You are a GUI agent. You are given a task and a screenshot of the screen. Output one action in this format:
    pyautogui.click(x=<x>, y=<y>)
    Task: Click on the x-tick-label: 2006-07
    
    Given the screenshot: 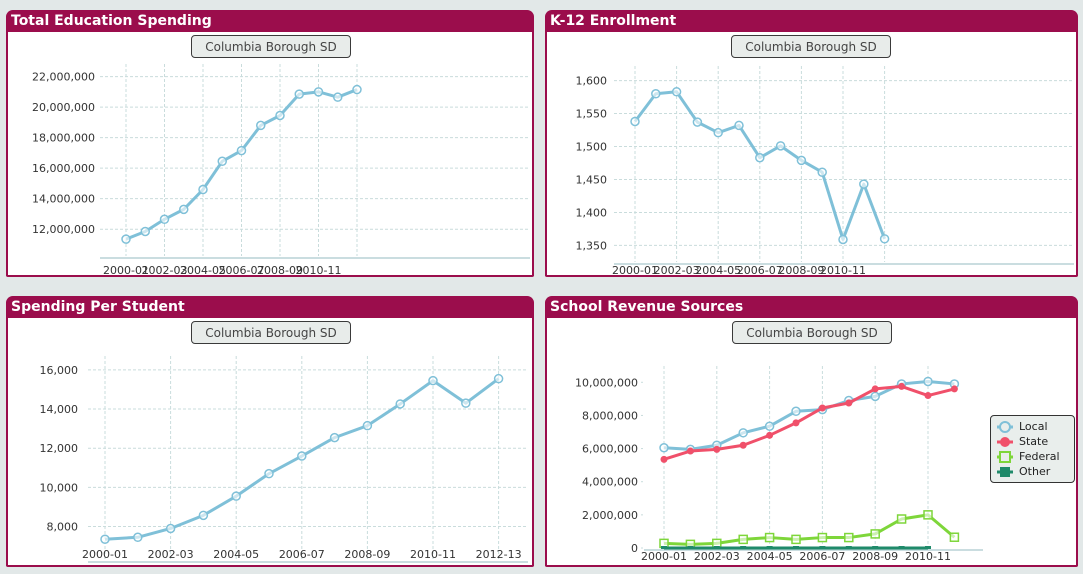 What is the action you would take?
    pyautogui.click(x=242, y=270)
    